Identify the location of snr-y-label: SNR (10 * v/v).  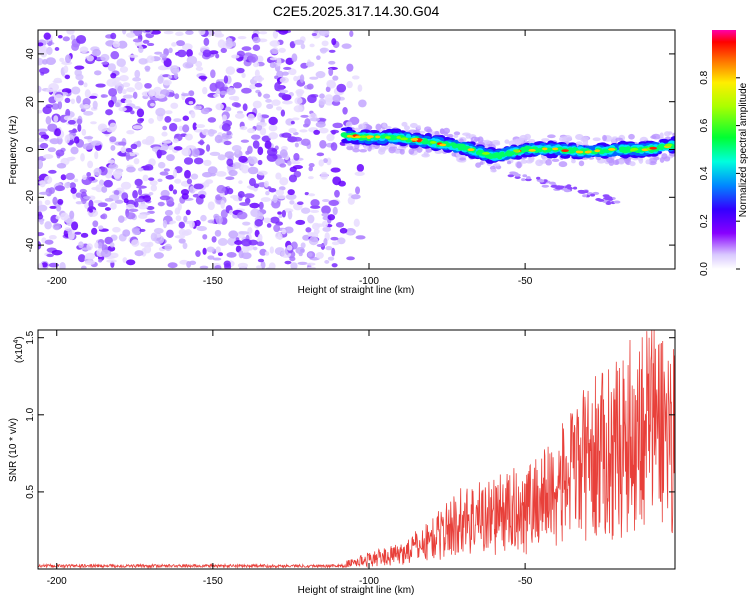
(13, 450).